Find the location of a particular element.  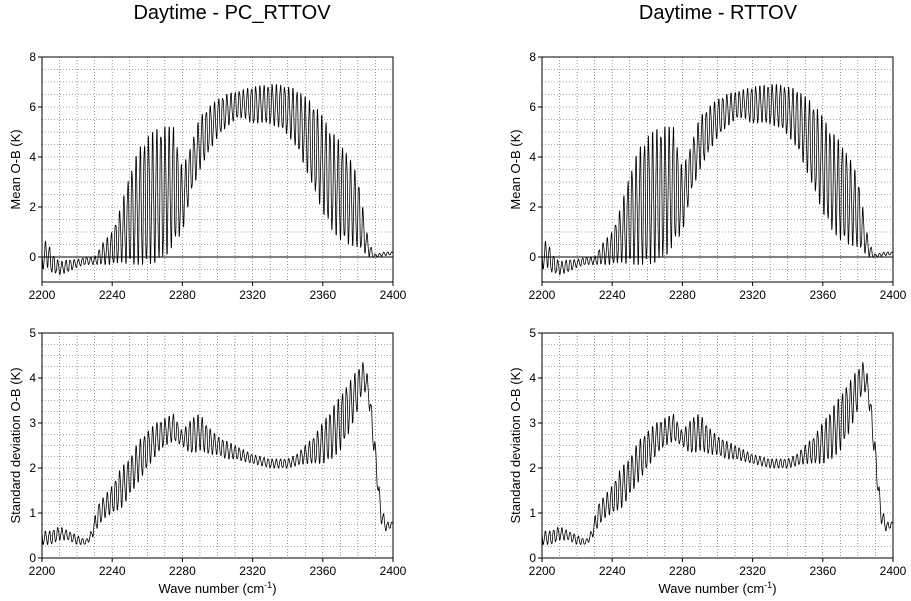

chart-title-right: Daytime - RTTOV is located at coordinates (718, 13).